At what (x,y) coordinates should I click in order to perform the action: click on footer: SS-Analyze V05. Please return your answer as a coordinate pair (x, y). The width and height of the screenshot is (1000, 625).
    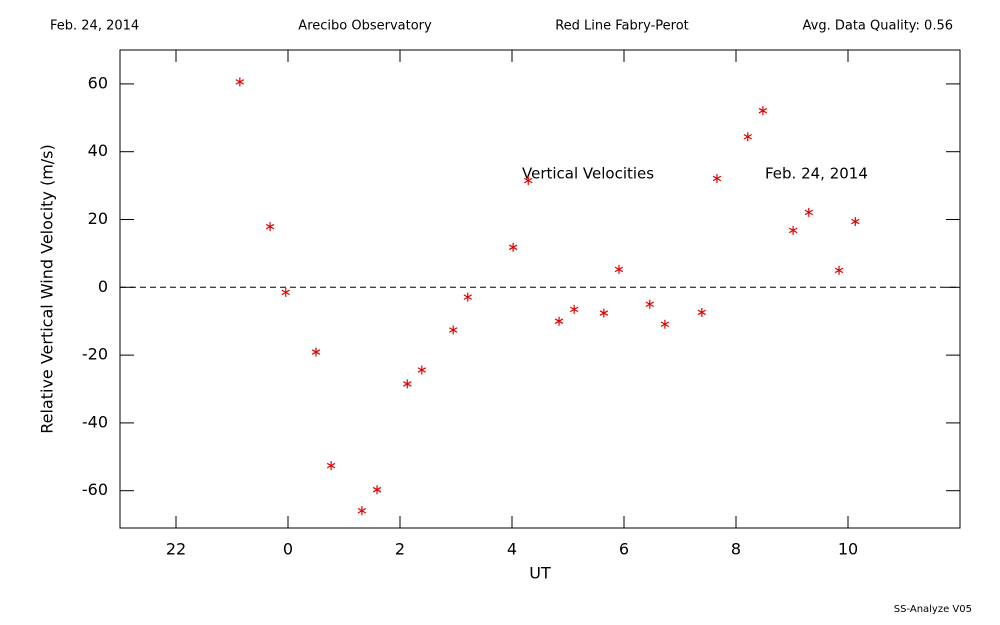
    Looking at the image, I should click on (933, 609).